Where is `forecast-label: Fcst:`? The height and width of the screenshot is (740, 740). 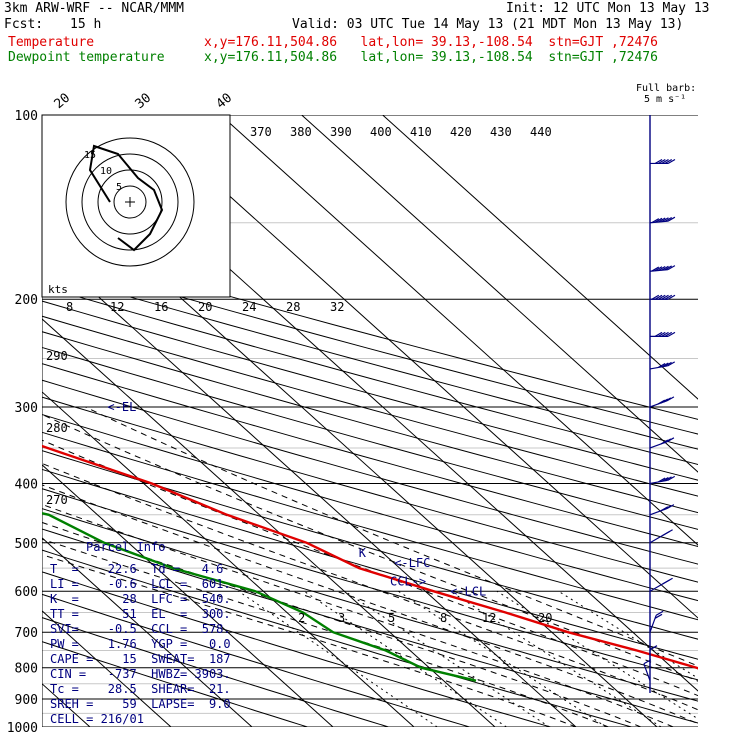
forecast-label: Fcst: is located at coordinates (24, 24).